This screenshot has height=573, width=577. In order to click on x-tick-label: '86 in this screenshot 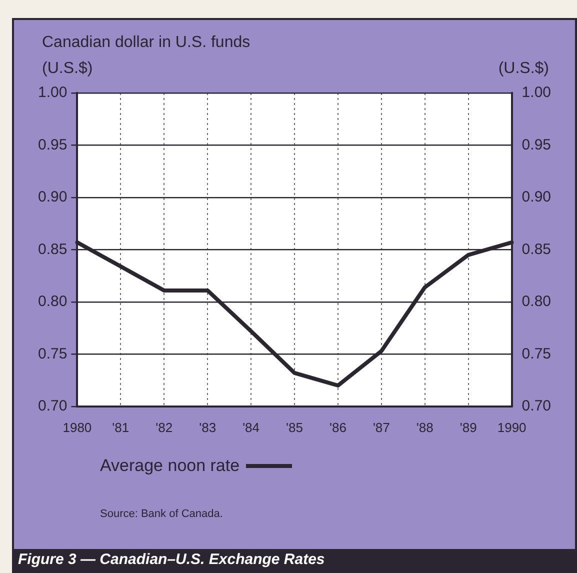, I will do `click(337, 427)`.